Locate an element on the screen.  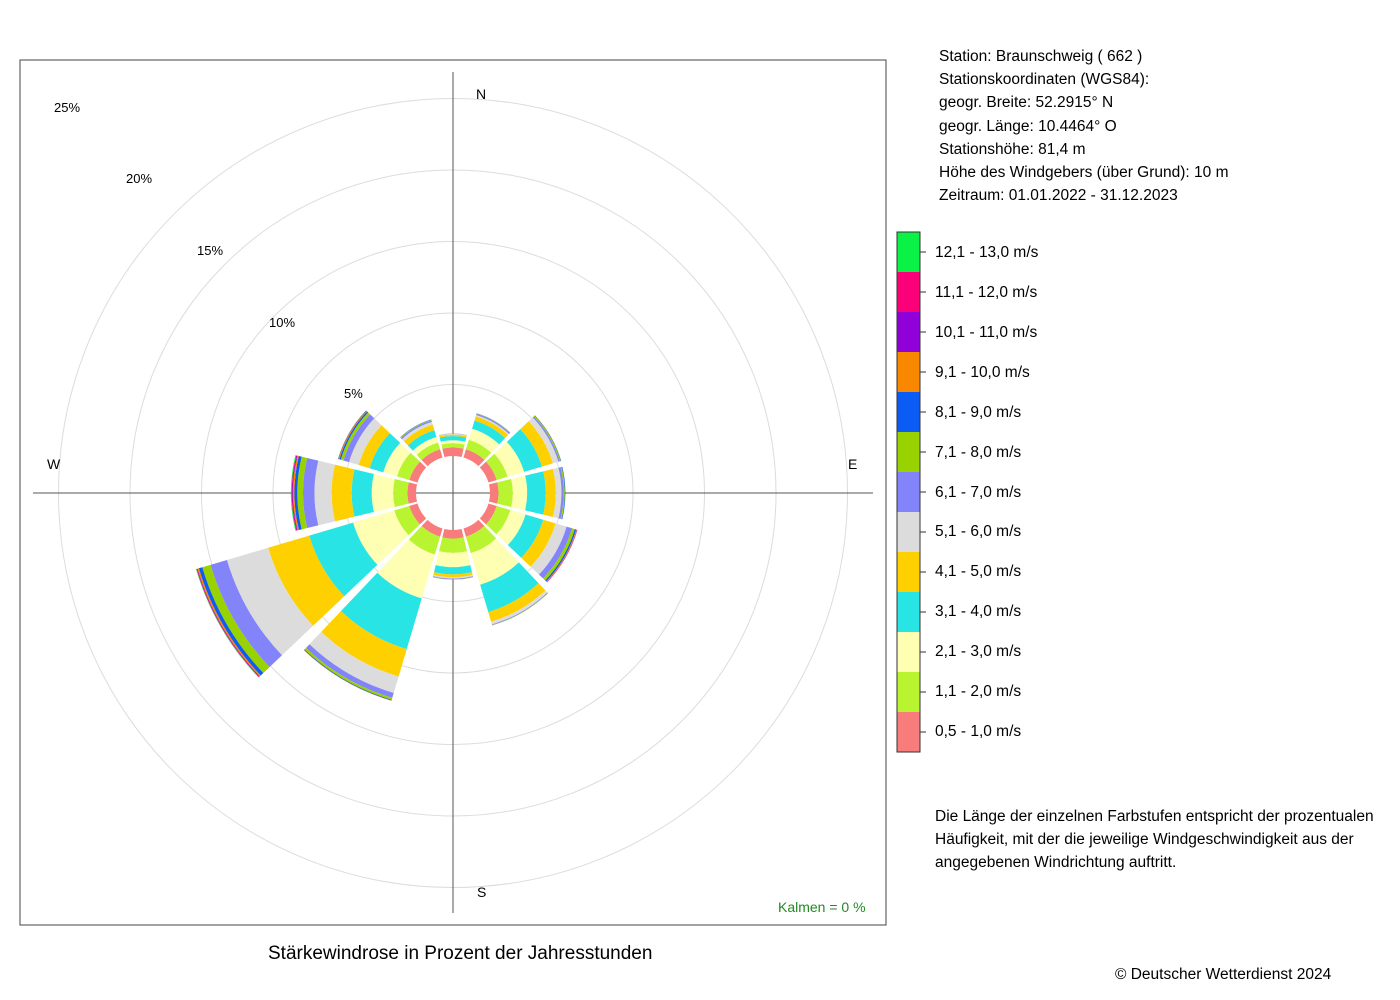
station-altitude: Stationshöhe: 81,4 m is located at coordinates (1012, 149).